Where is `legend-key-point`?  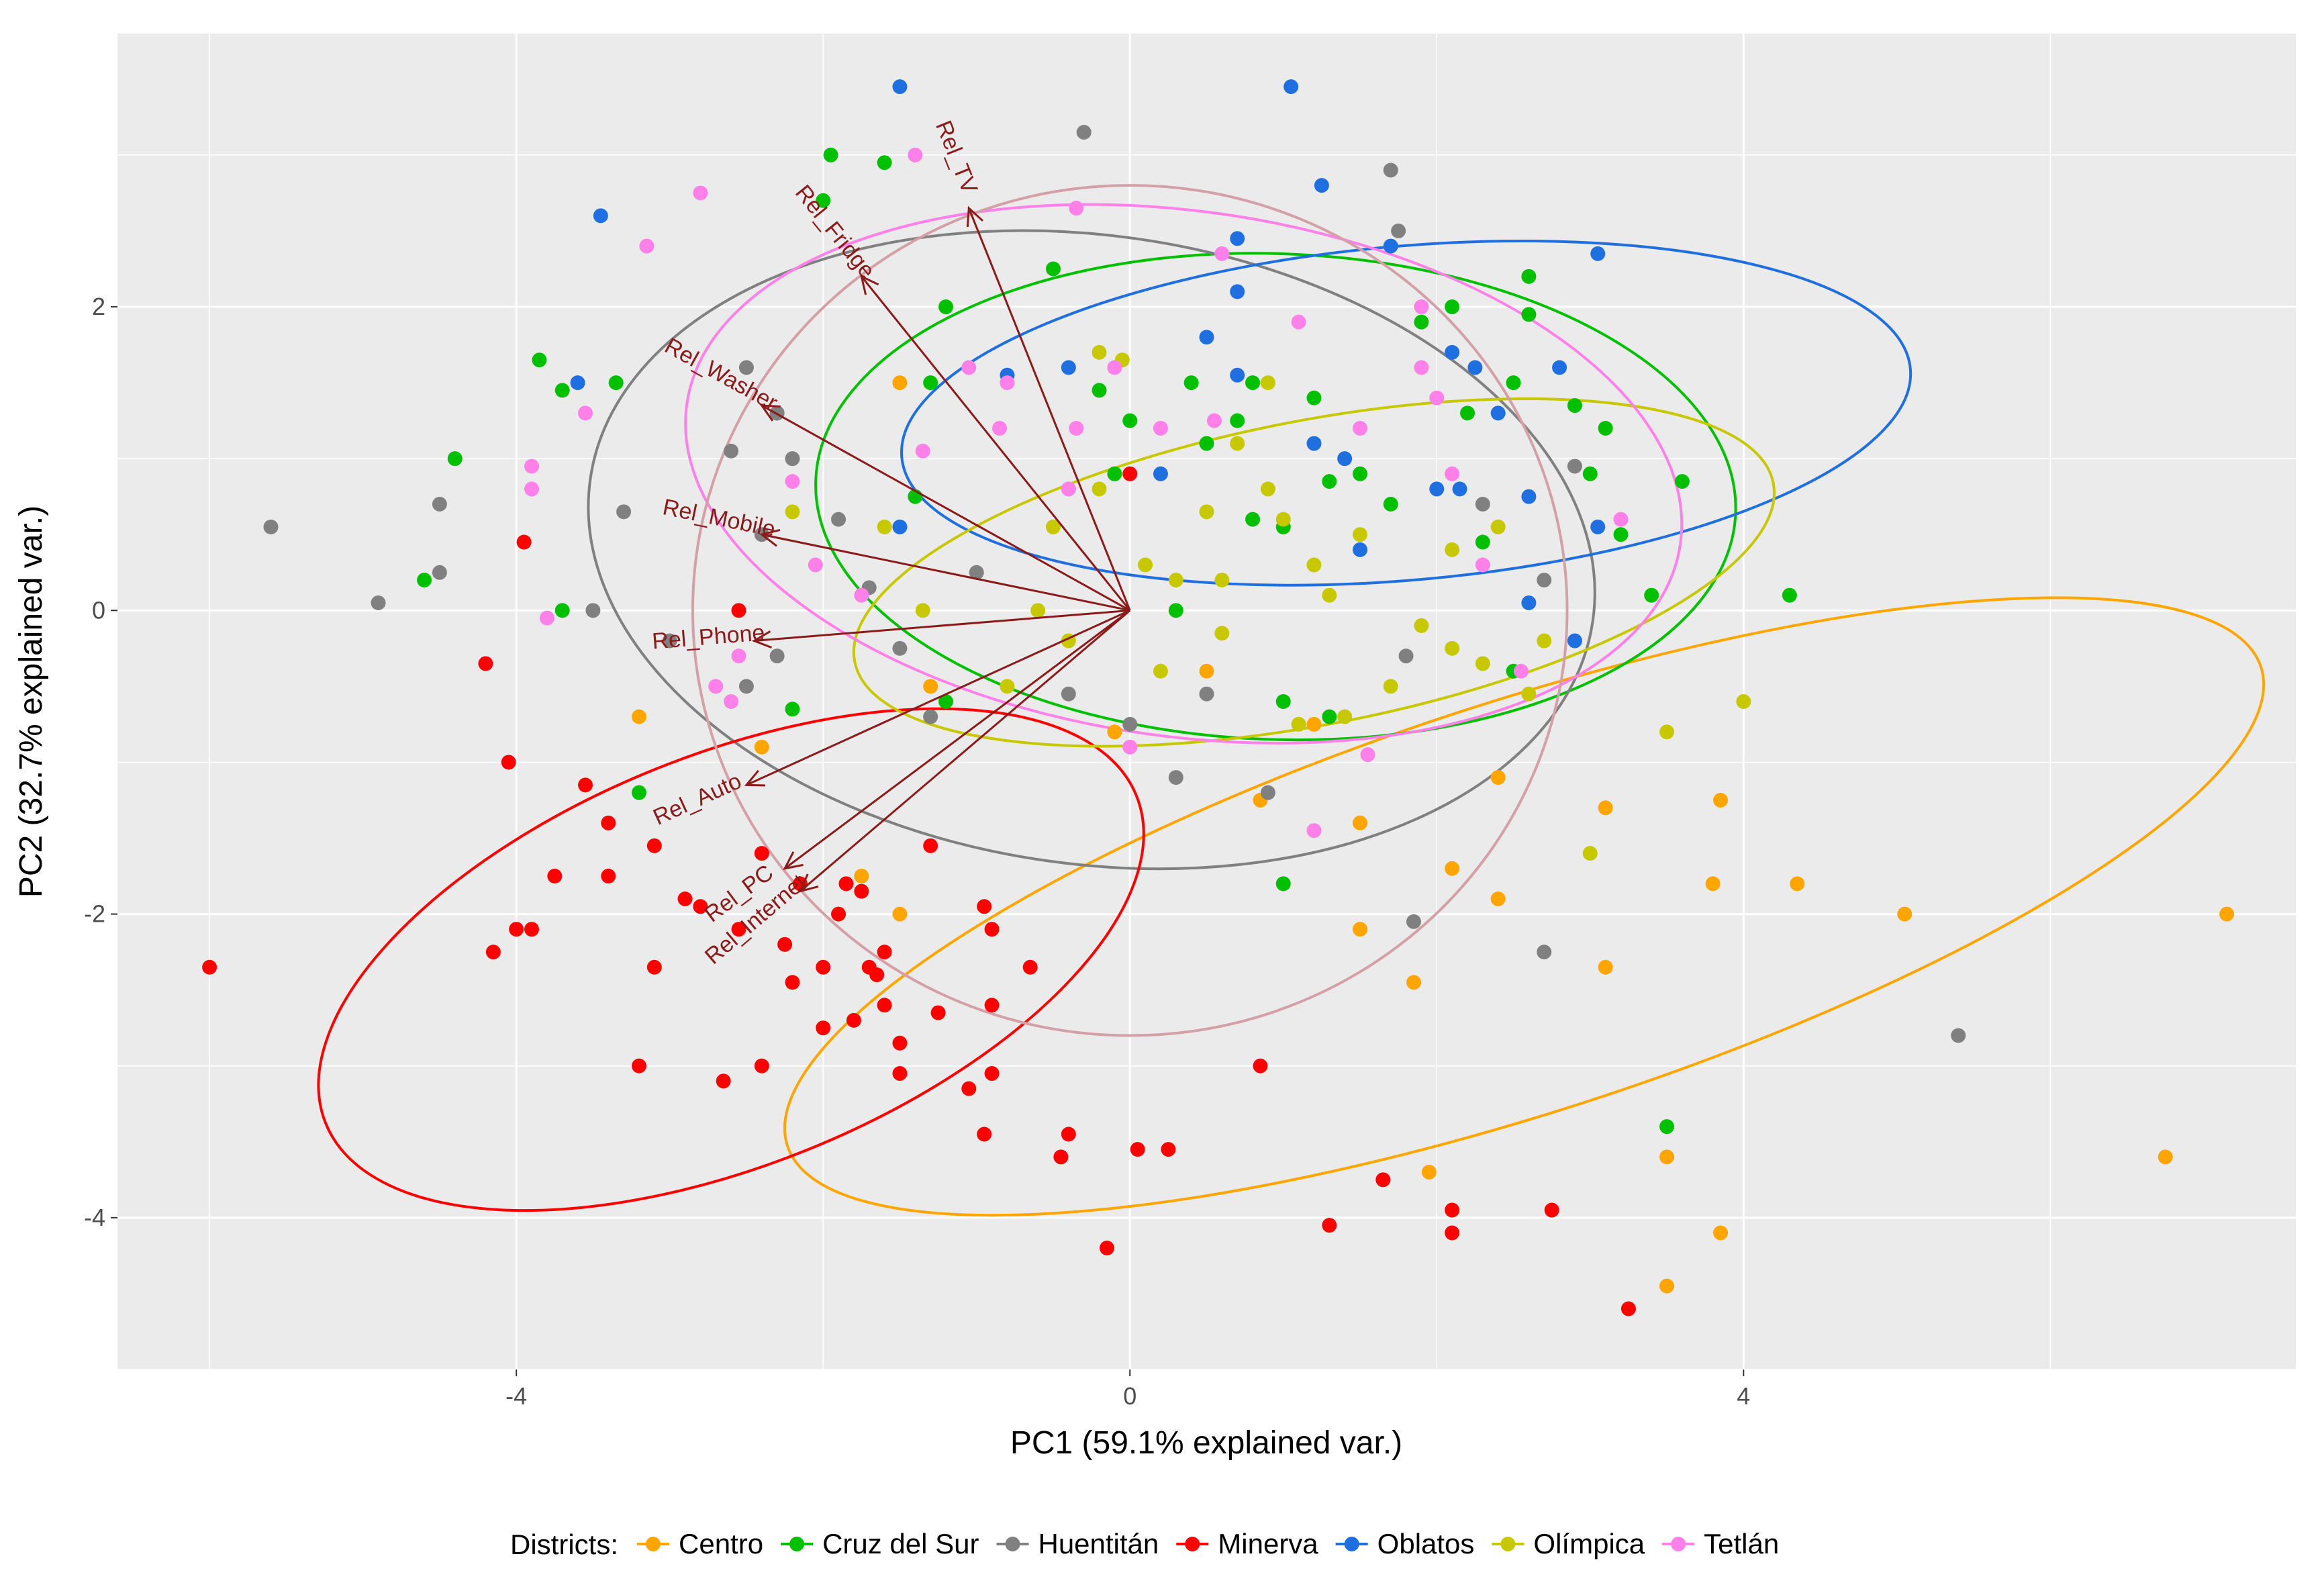 legend-key-point is located at coordinates (1012, 1544).